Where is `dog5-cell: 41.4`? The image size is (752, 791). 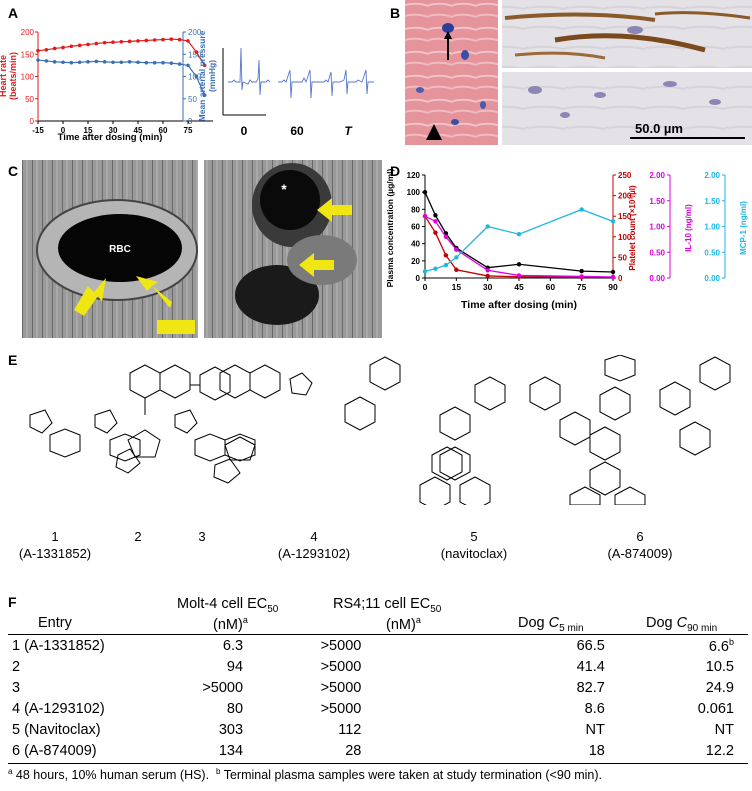
dog5-cell: 41.4 is located at coordinates (525, 666).